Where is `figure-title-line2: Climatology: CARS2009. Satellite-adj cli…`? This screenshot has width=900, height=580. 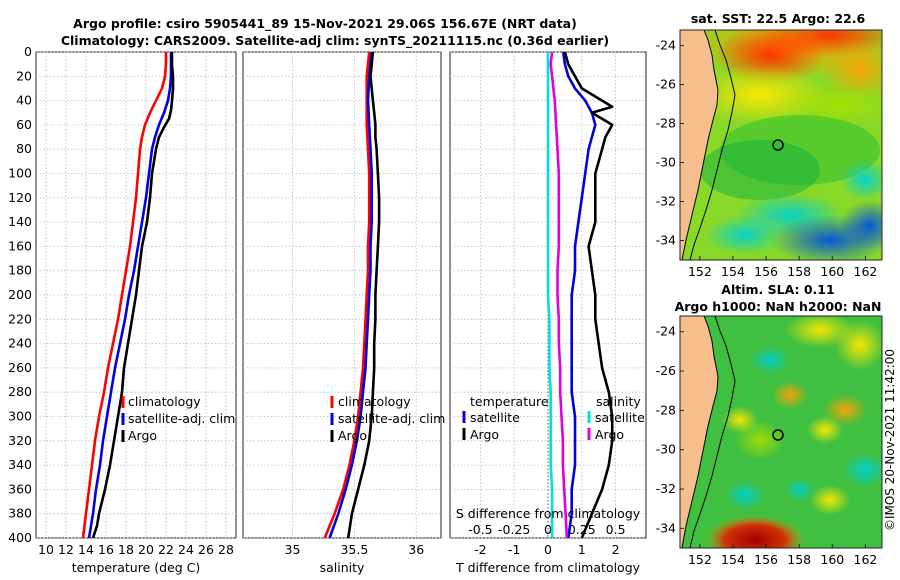
figure-title-line2: Climatology: CARS2009. Satellite-adj cli… is located at coordinates (335, 41).